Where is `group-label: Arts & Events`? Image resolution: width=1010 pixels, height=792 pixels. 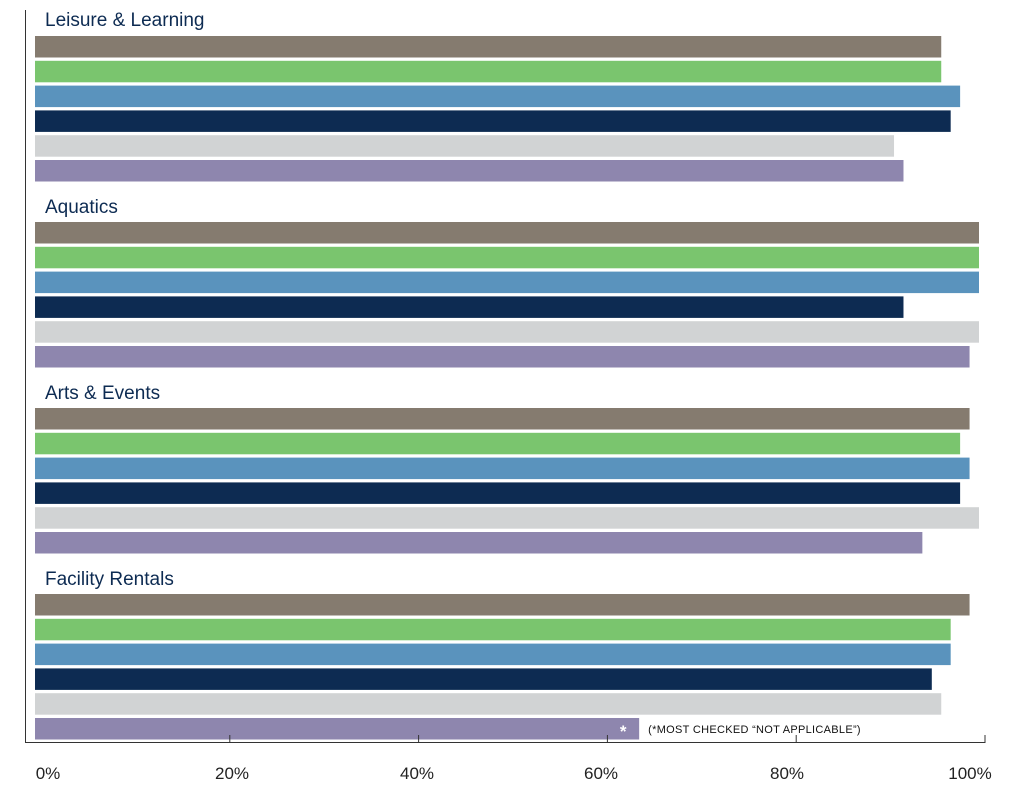 group-label: Arts & Events is located at coordinates (102, 393).